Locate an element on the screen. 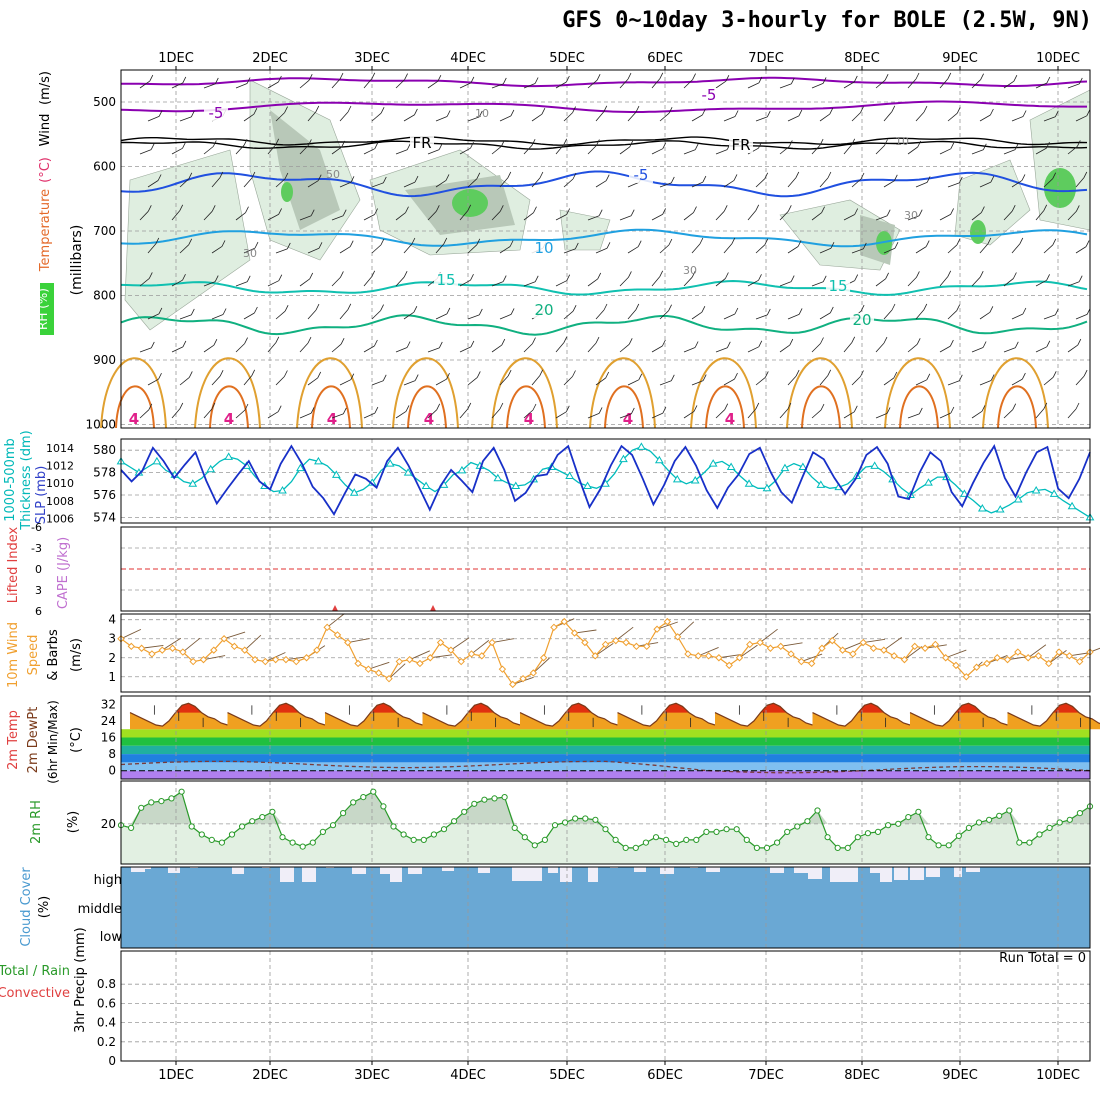  xs-top-xtick-3: 4DEC is located at coordinates (468, 58).